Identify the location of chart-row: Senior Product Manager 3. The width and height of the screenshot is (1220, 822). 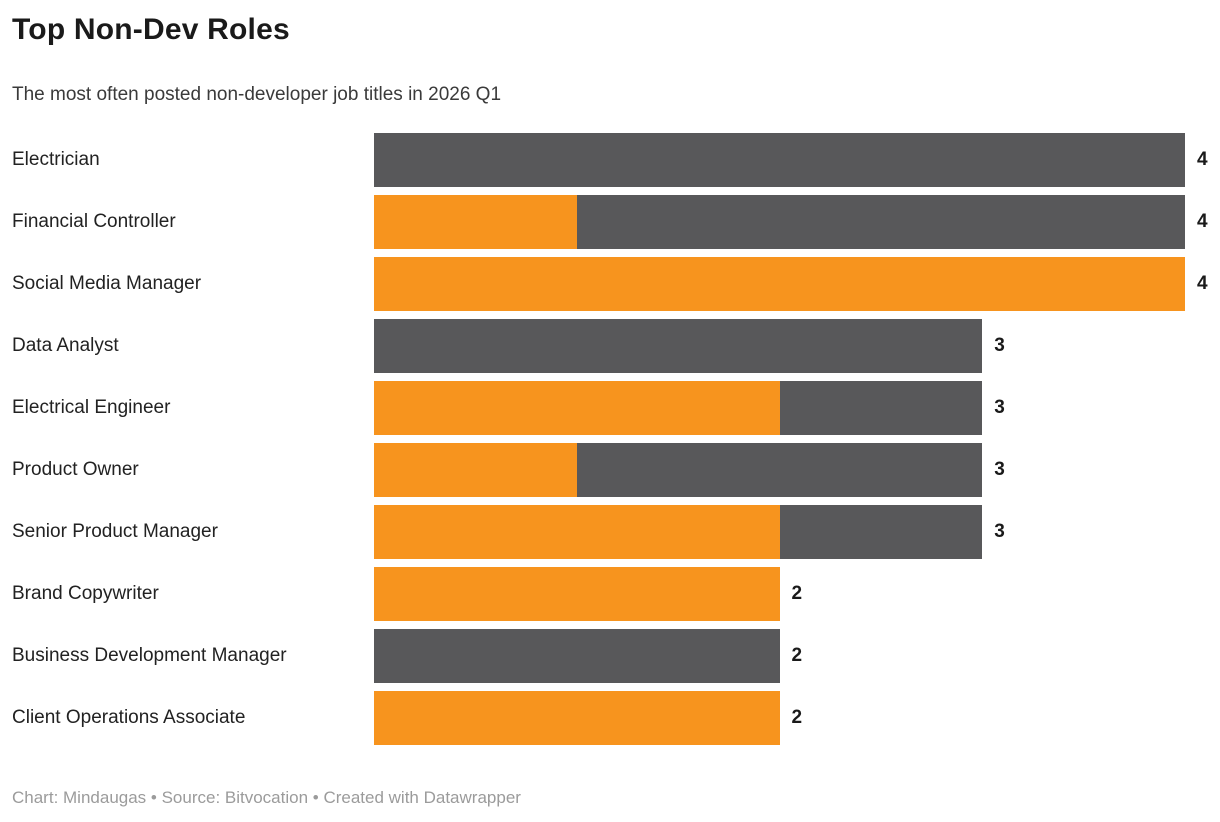
(610, 532).